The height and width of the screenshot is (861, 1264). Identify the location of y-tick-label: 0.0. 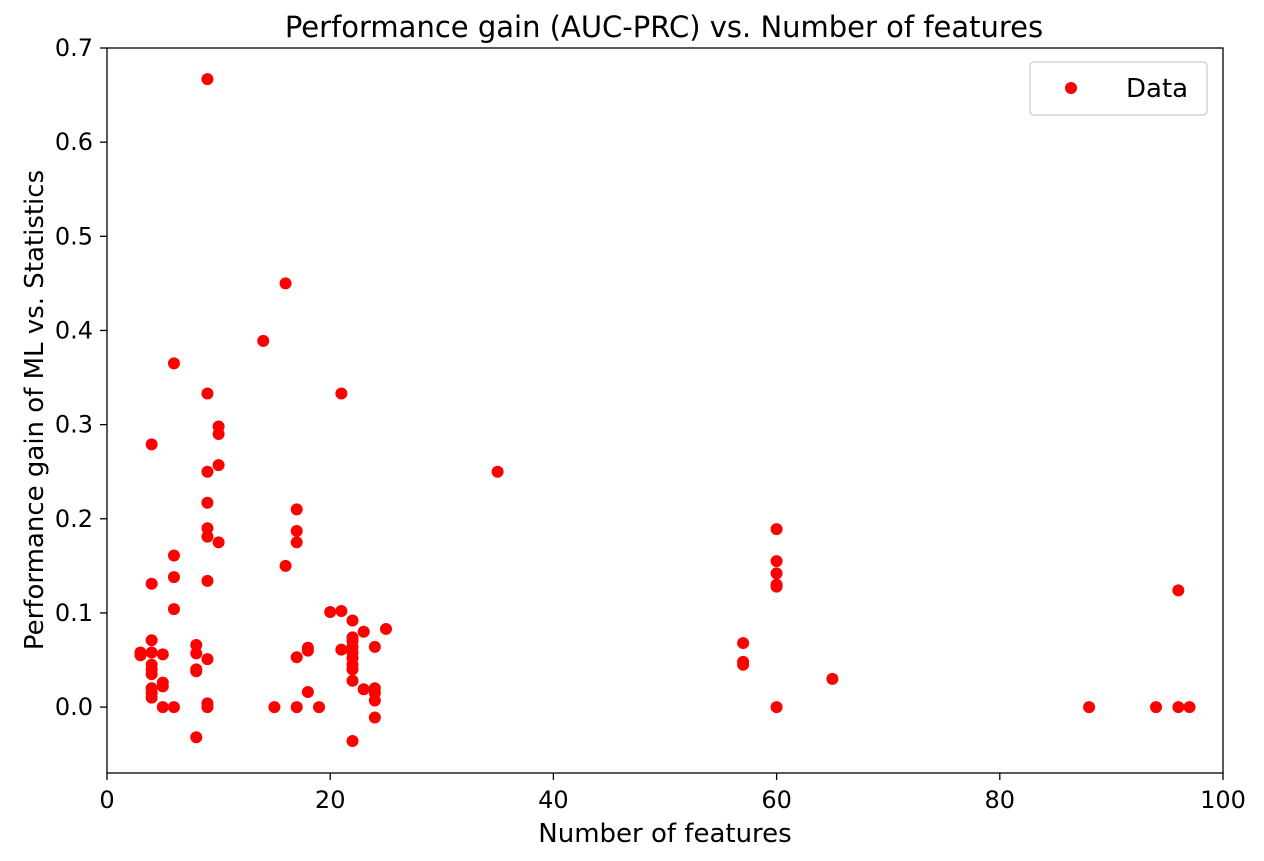
(74, 707).